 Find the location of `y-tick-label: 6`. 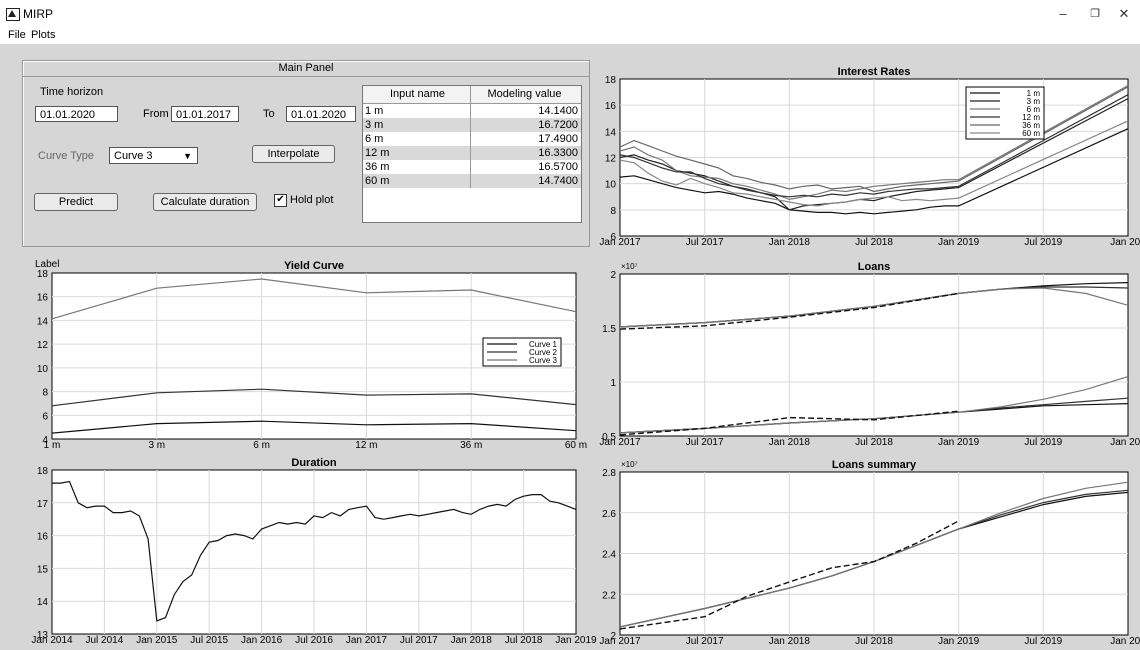

y-tick-label: 6 is located at coordinates (613, 237).